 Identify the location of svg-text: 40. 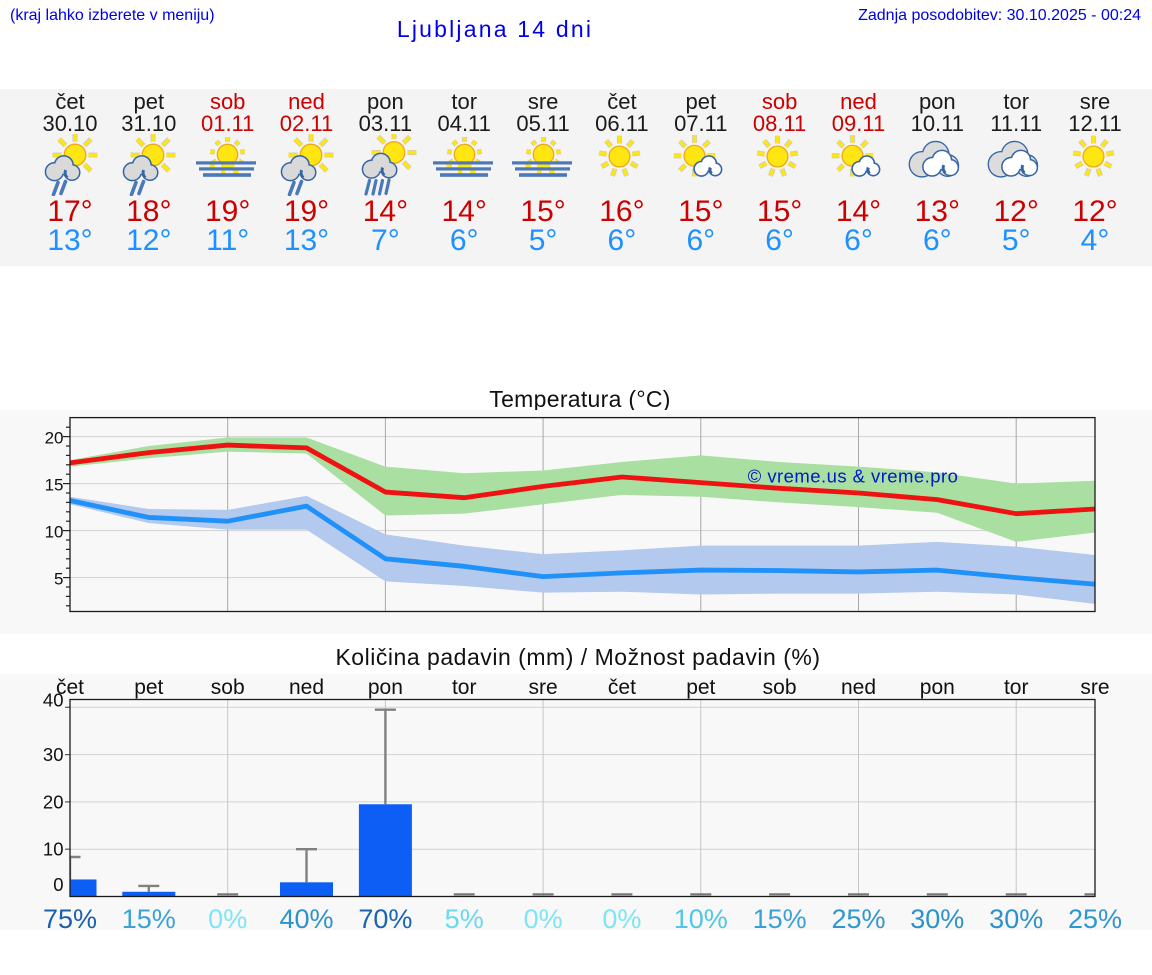
(53, 700).